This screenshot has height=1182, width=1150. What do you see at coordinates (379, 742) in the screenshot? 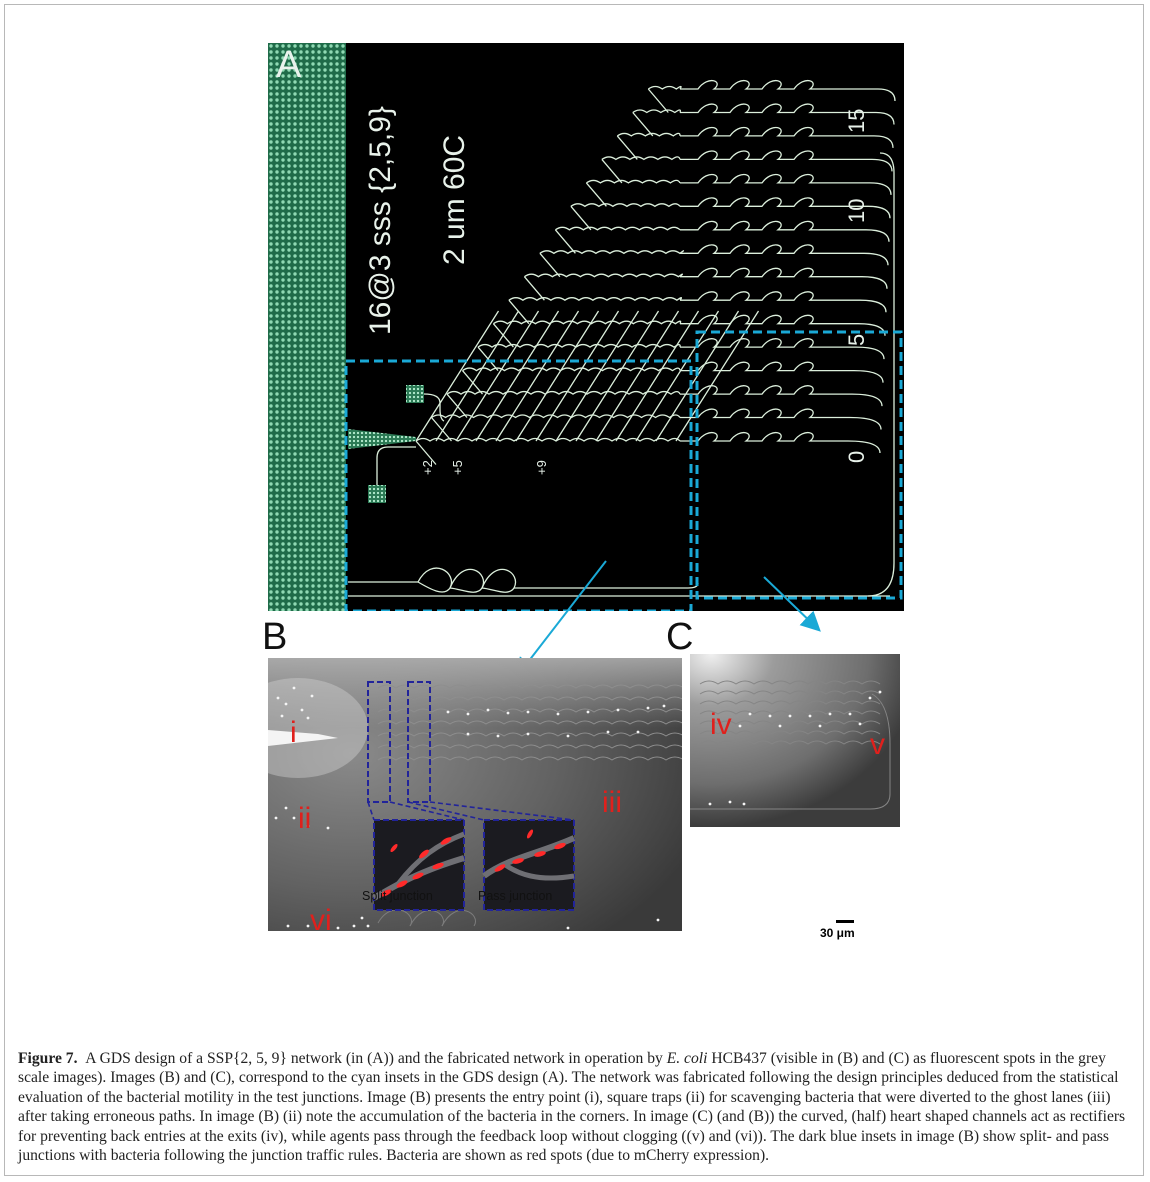
I see `split-junction-marker` at bounding box center [379, 742].